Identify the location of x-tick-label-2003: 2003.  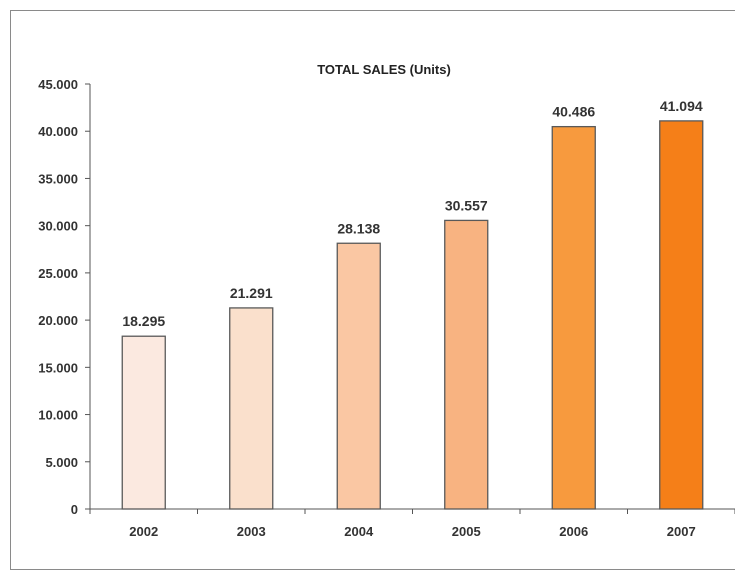
(251, 531).